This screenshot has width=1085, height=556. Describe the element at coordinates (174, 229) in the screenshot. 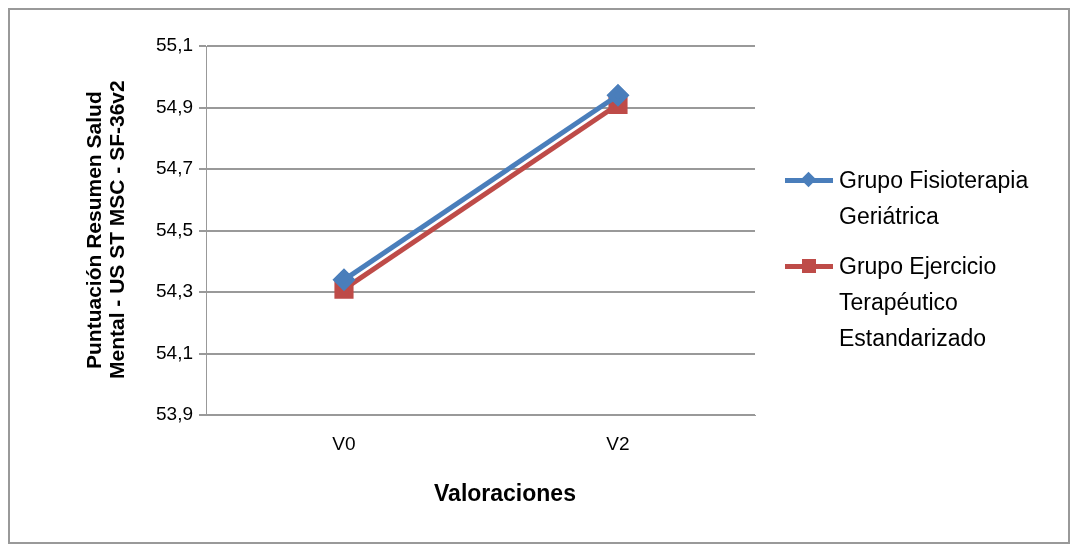

I see `y-tick-label: 54,5` at that location.